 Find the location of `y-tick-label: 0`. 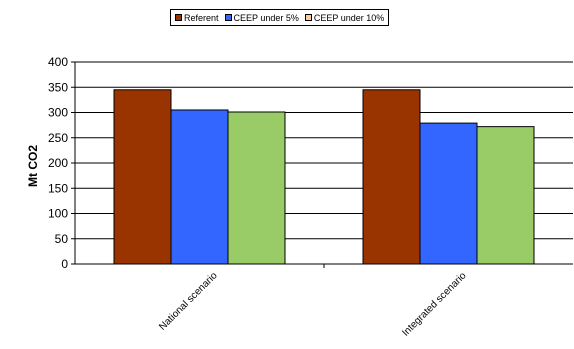

y-tick-label: 0 is located at coordinates (64, 264).